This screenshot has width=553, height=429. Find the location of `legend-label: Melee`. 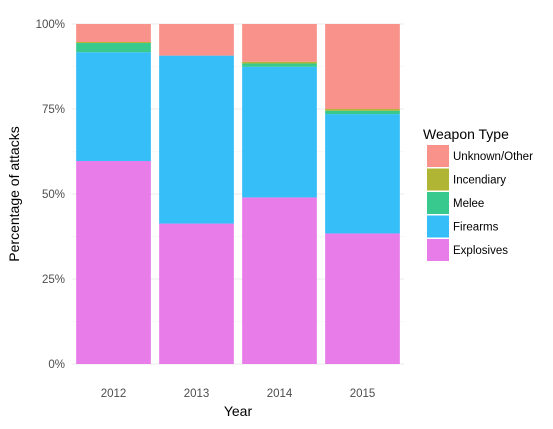

legend-label: Melee is located at coordinates (468, 204).